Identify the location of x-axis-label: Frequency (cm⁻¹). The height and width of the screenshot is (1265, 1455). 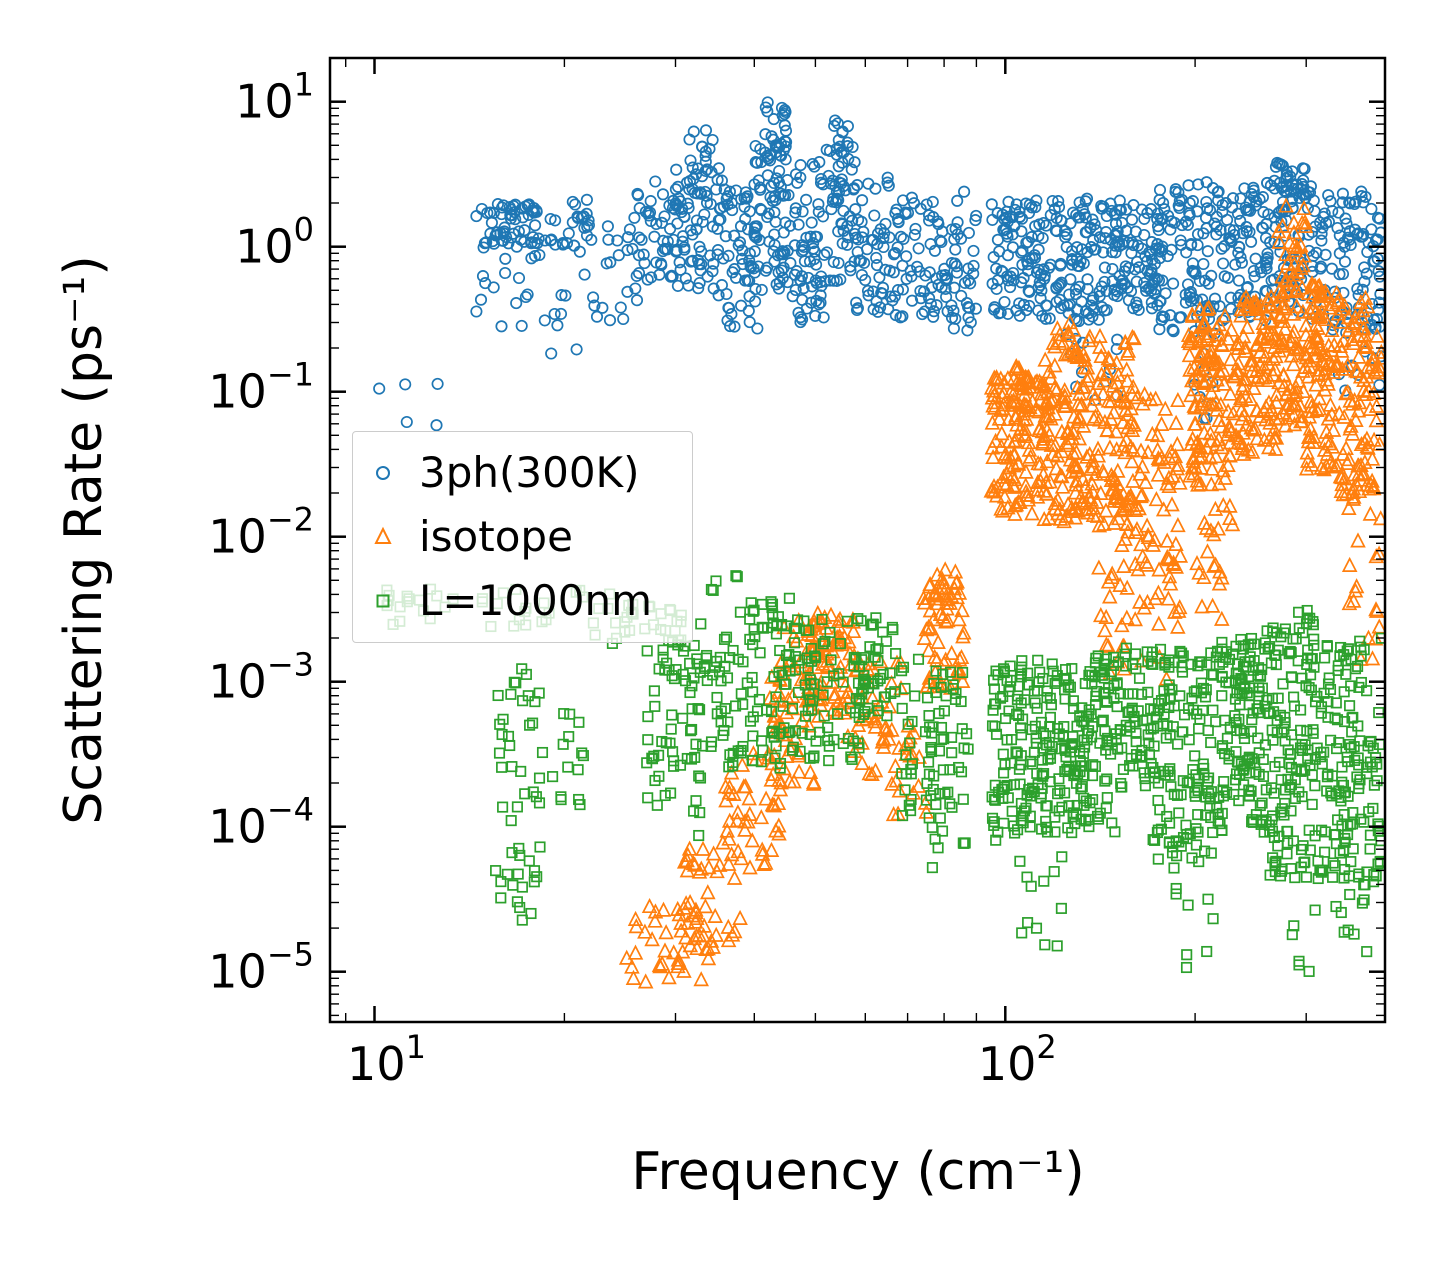
(858, 1172).